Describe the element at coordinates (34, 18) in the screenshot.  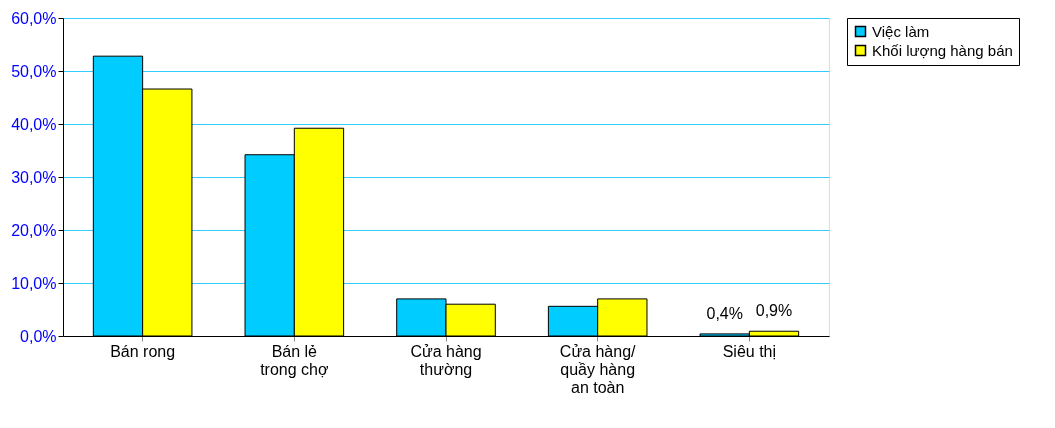
I see `y-tick-label: 60,0%` at that location.